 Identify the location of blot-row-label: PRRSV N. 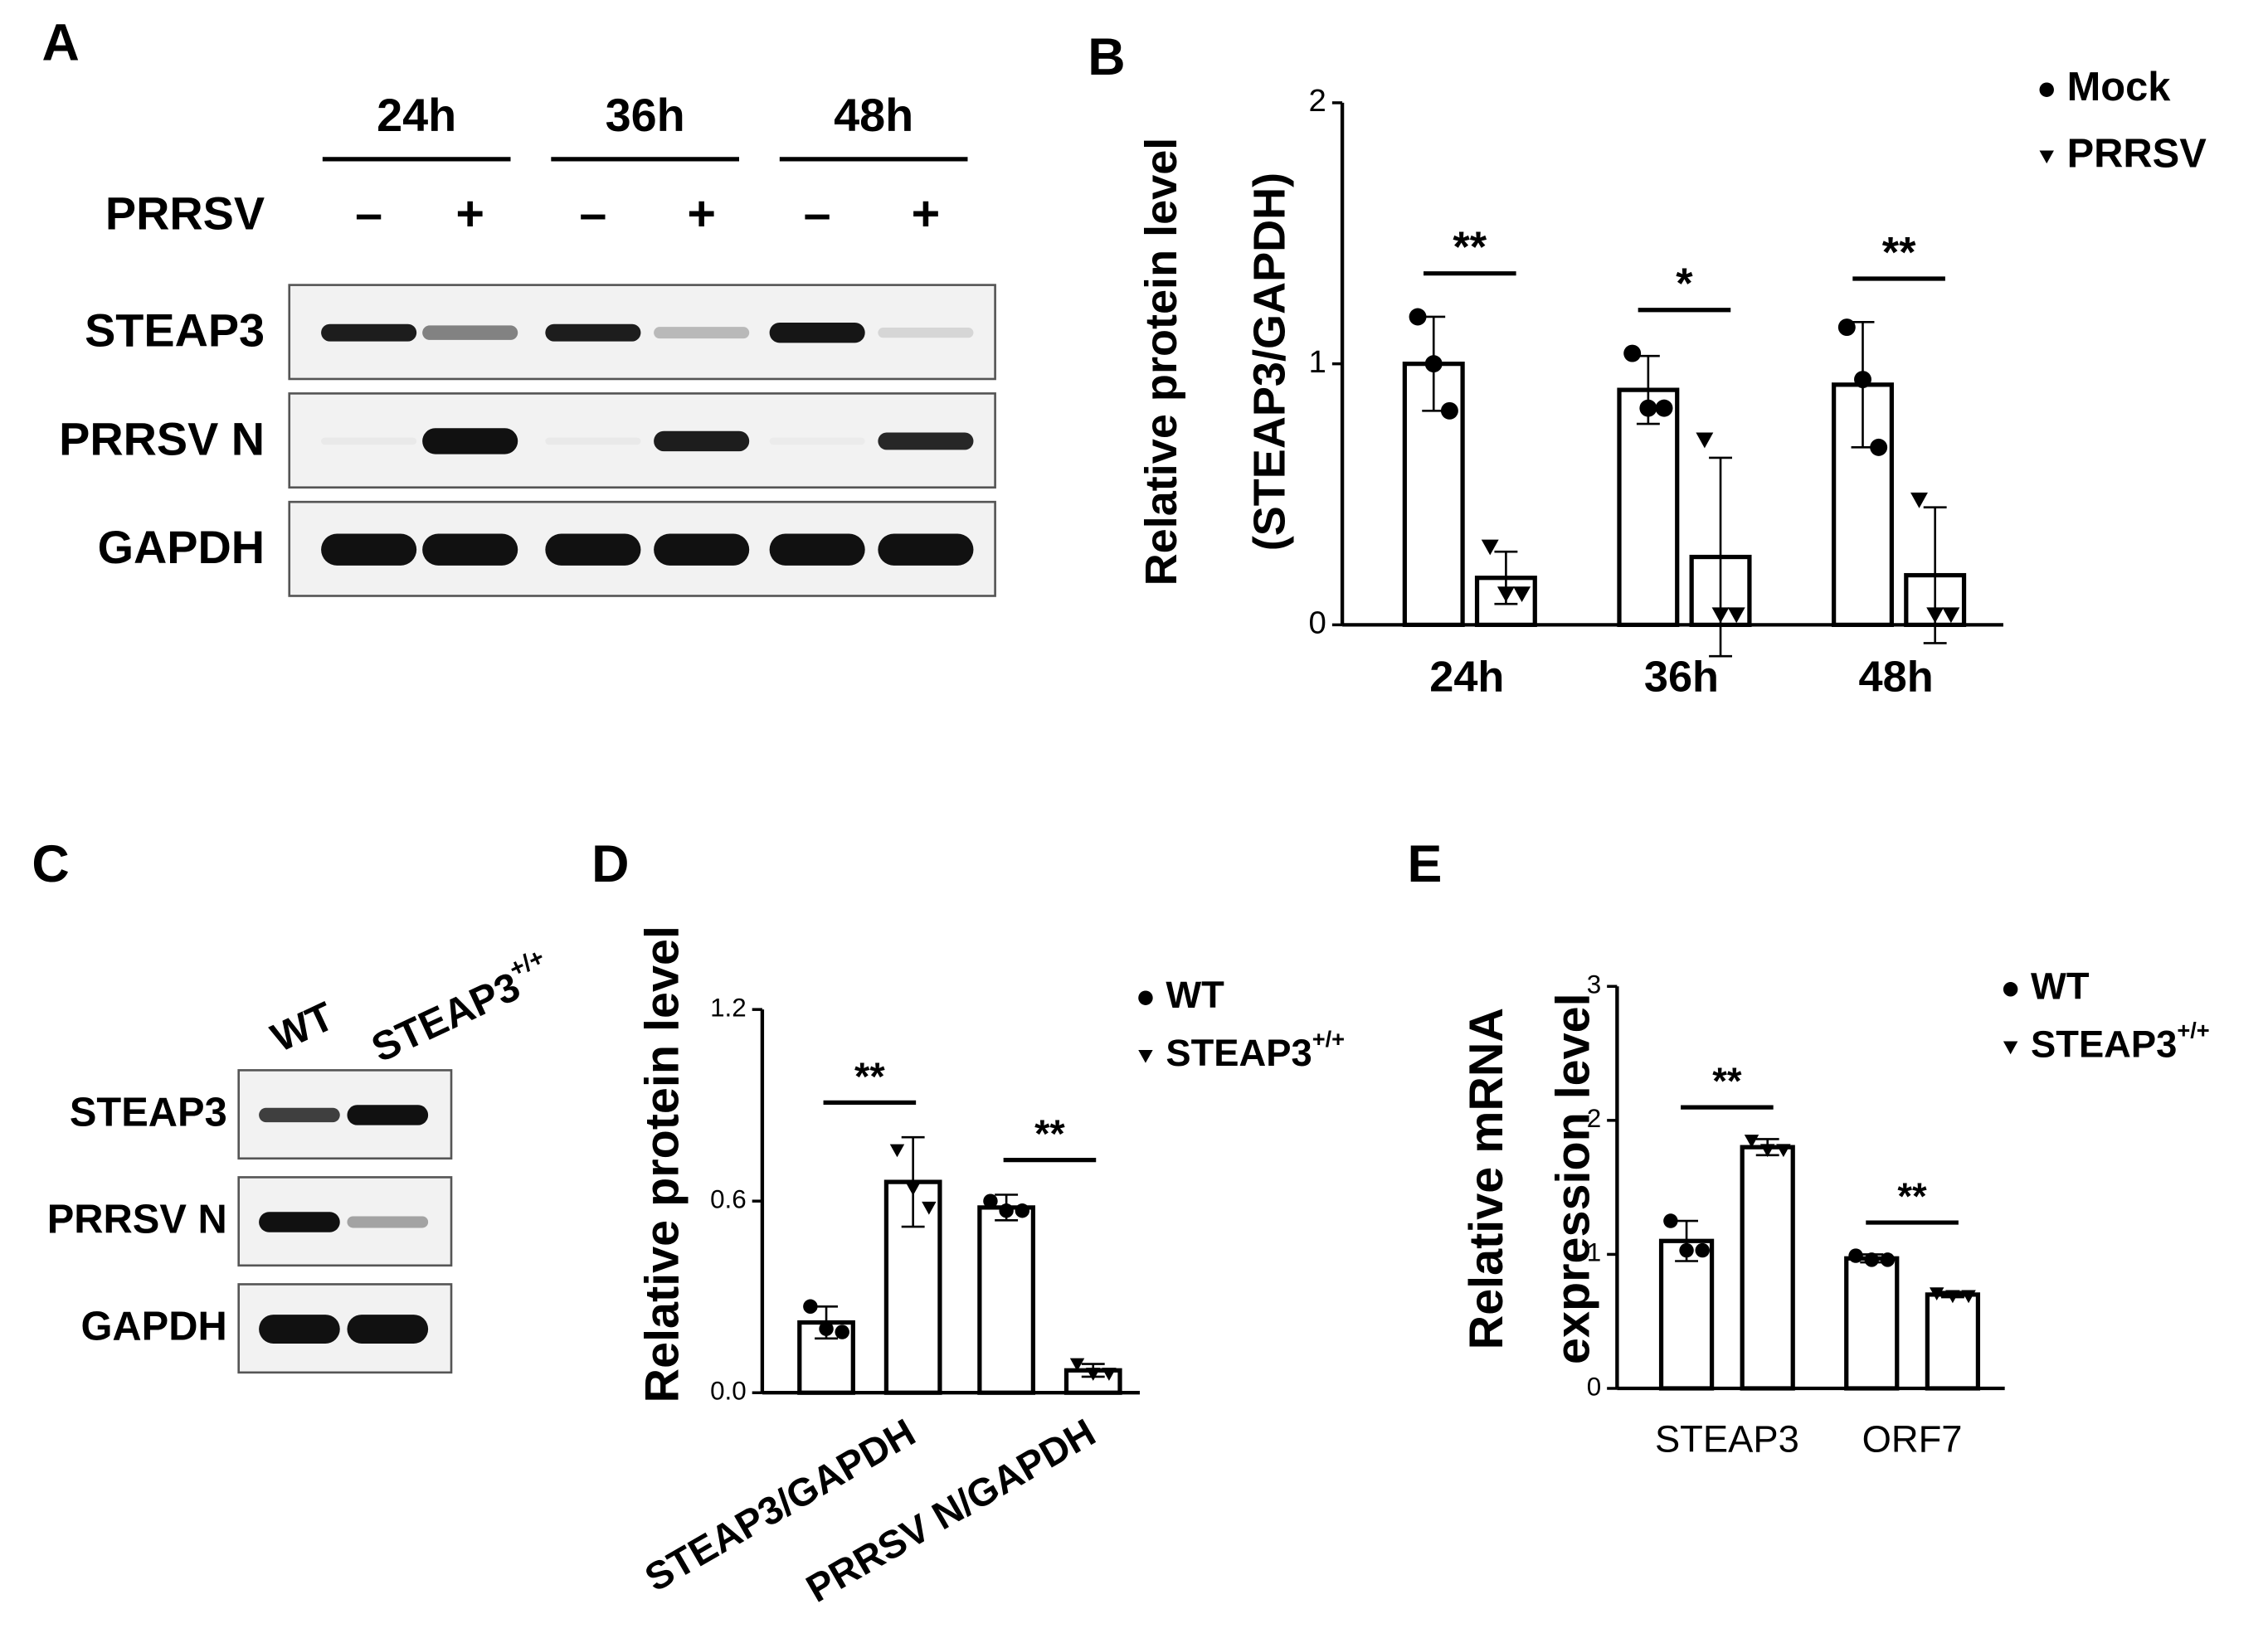
(137, 1219).